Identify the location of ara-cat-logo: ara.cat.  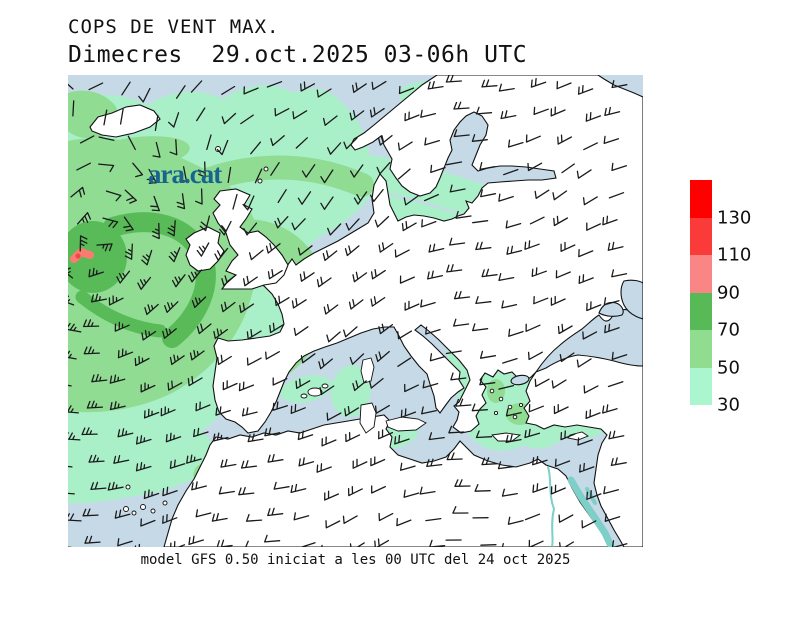
(185, 174).